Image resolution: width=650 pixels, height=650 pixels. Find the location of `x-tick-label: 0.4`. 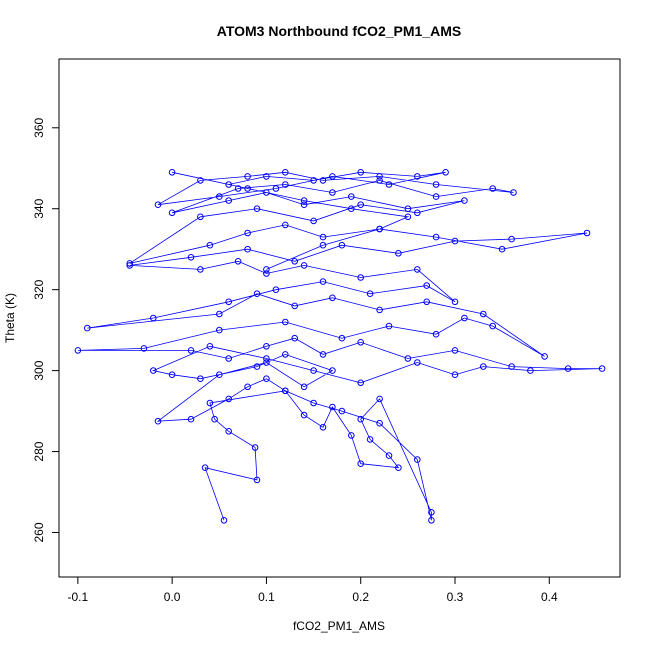

x-tick-label: 0.4 is located at coordinates (549, 597).